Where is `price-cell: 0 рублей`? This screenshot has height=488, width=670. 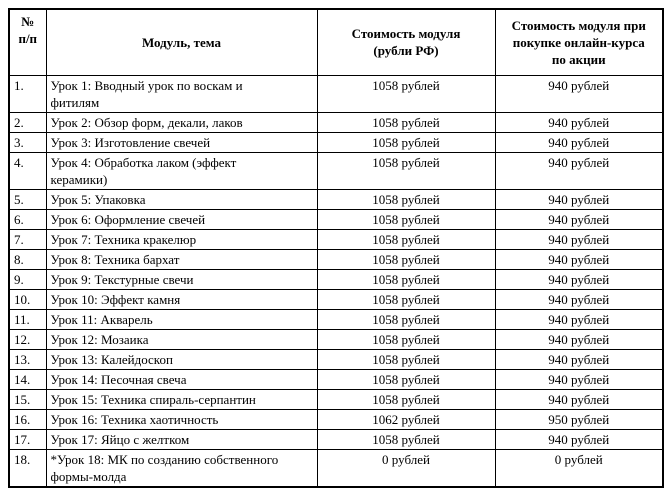
price-cell: 0 рублей is located at coordinates (406, 467).